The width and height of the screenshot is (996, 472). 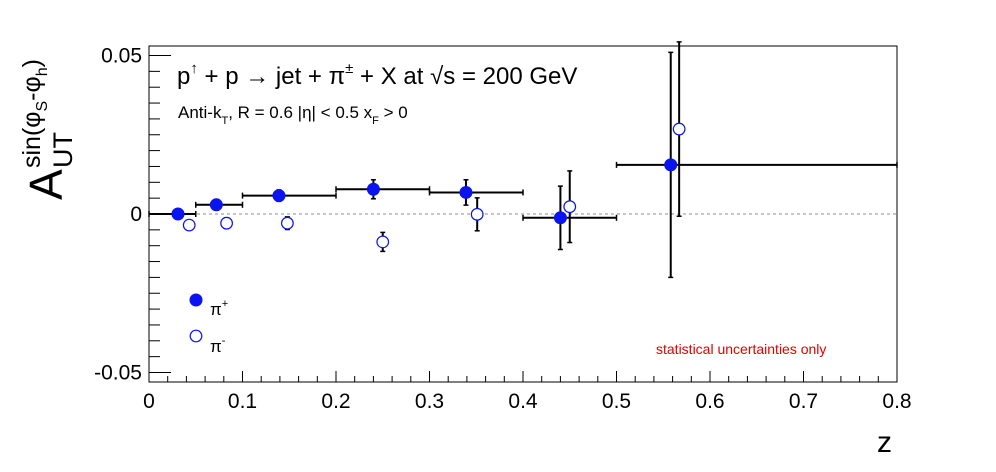 What do you see at coordinates (896, 401) in the screenshot?
I see `x-tick-label: 0.8` at bounding box center [896, 401].